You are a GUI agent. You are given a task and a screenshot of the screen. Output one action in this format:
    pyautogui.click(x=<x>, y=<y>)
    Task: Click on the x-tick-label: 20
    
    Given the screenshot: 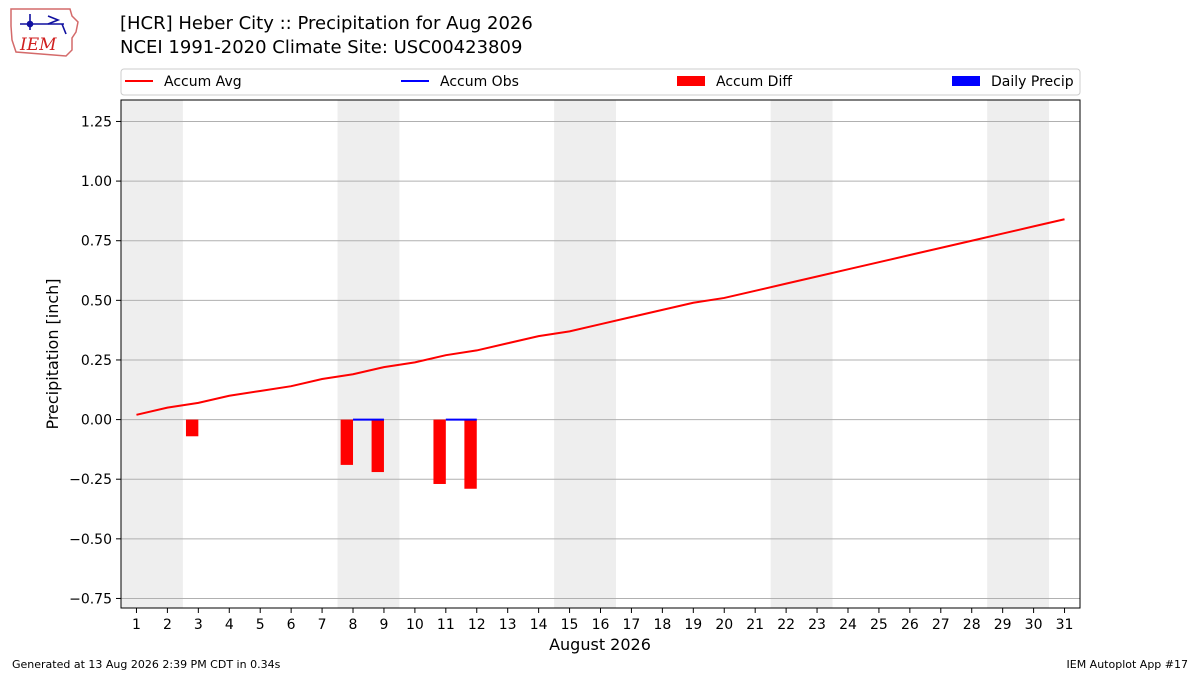 What is the action you would take?
    pyautogui.click(x=724, y=625)
    